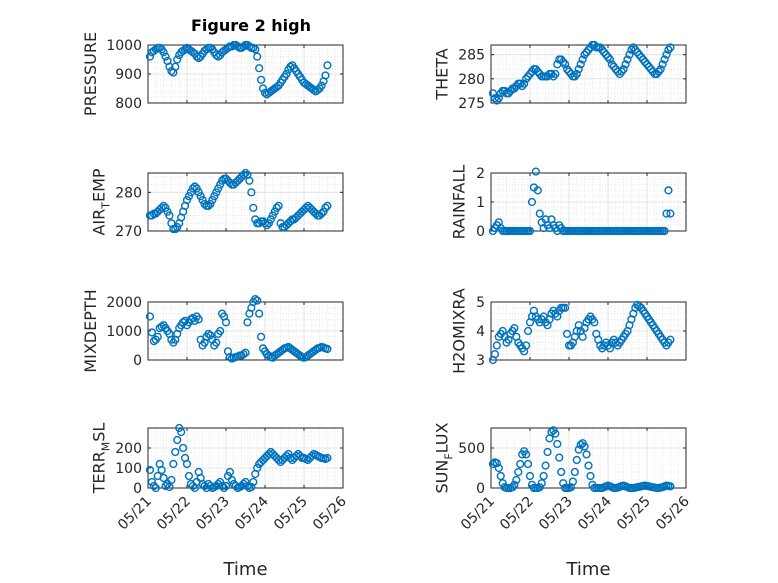  I want to click on y-tick-label: 275, so click(471, 104).